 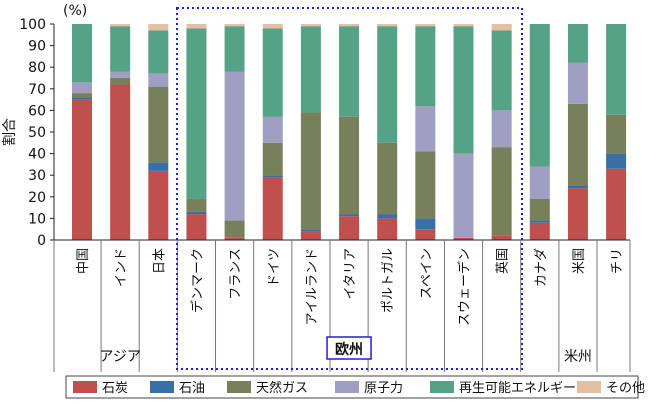 What do you see at coordinates (517, 388) in the screenshot?
I see `legend-label: 再生可能エネルギー` at bounding box center [517, 388].